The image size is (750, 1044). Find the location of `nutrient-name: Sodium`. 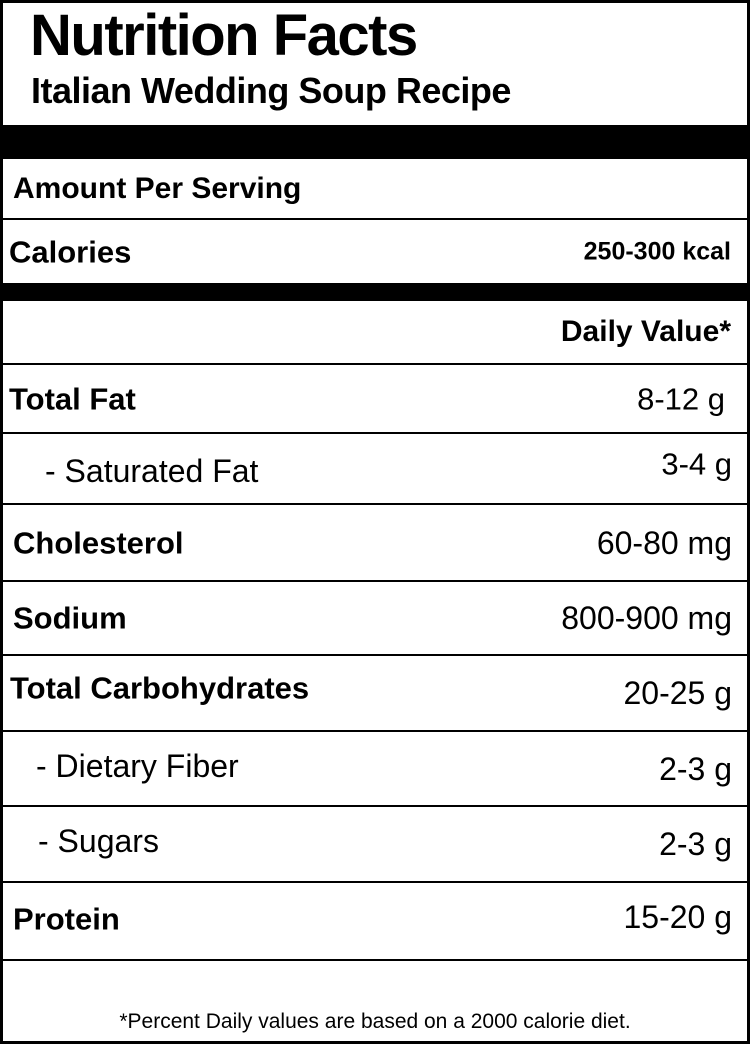

nutrient-name: Sodium is located at coordinates (70, 618).